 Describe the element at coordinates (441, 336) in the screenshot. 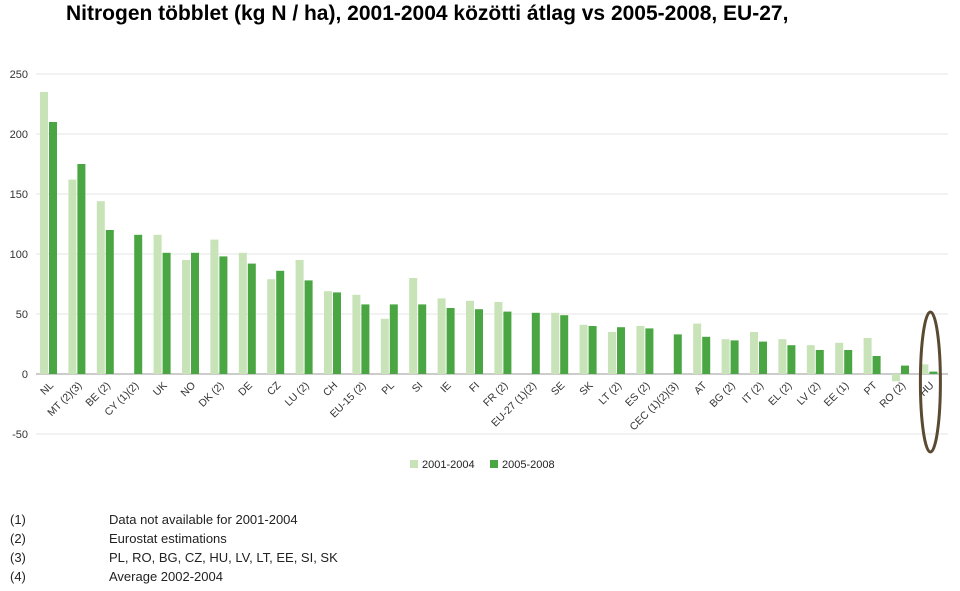

I see `bar-2001-2004-IE` at that location.